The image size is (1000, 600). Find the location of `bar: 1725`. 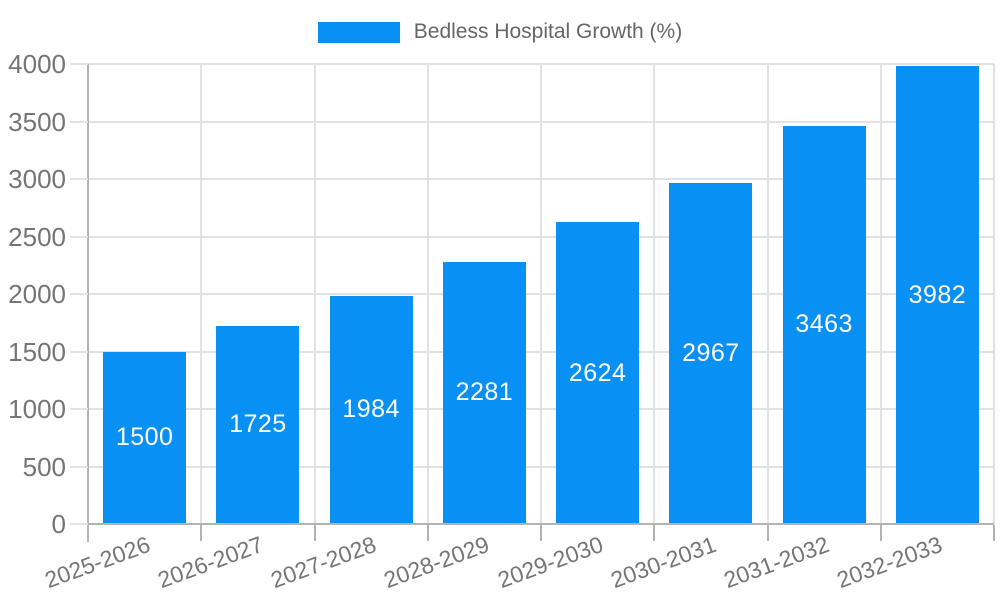

bar: 1725 is located at coordinates (258, 424).